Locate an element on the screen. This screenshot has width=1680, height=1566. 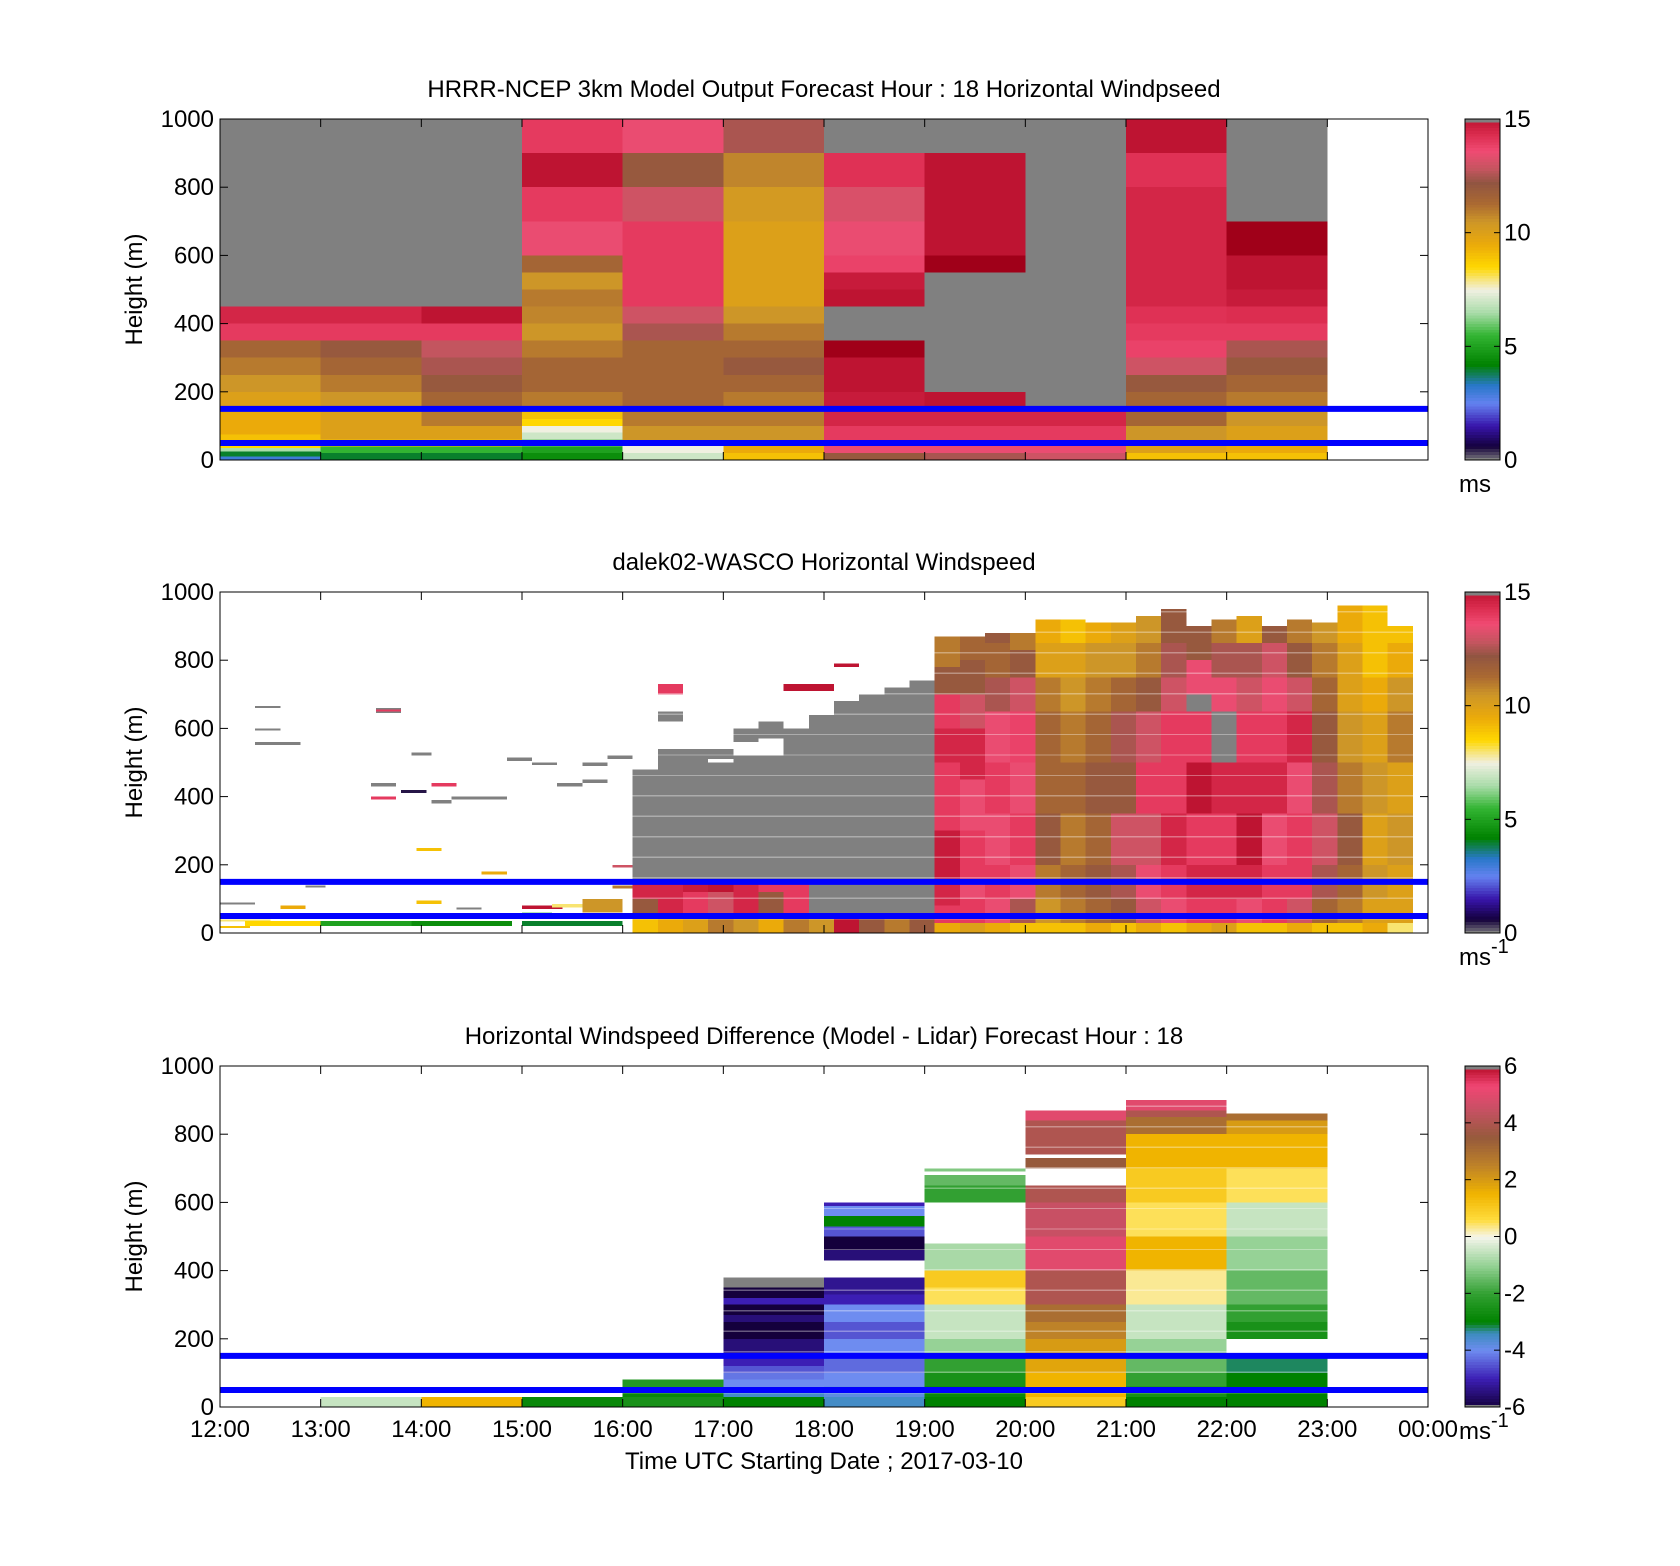
y-tick-label: 1000 is located at coordinates (187, 592).